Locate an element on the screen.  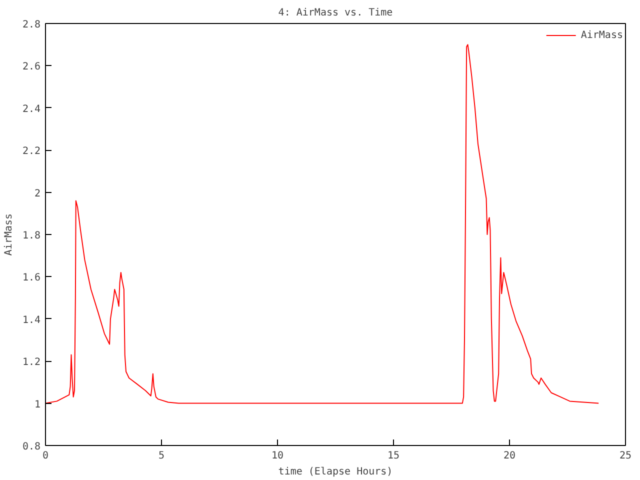
legend-label: AirMass is located at coordinates (601, 35).